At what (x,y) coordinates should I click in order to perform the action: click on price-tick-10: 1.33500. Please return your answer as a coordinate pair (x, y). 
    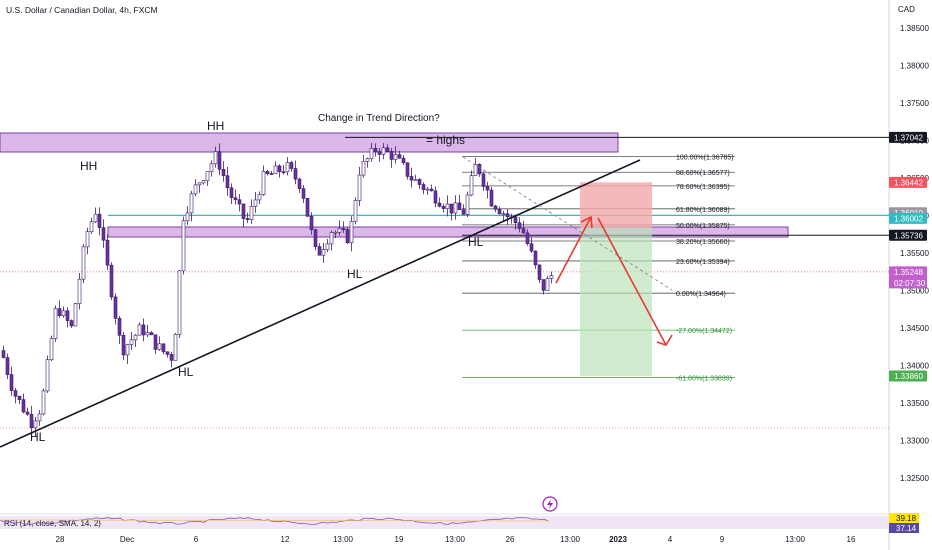
    Looking at the image, I should click on (914, 403).